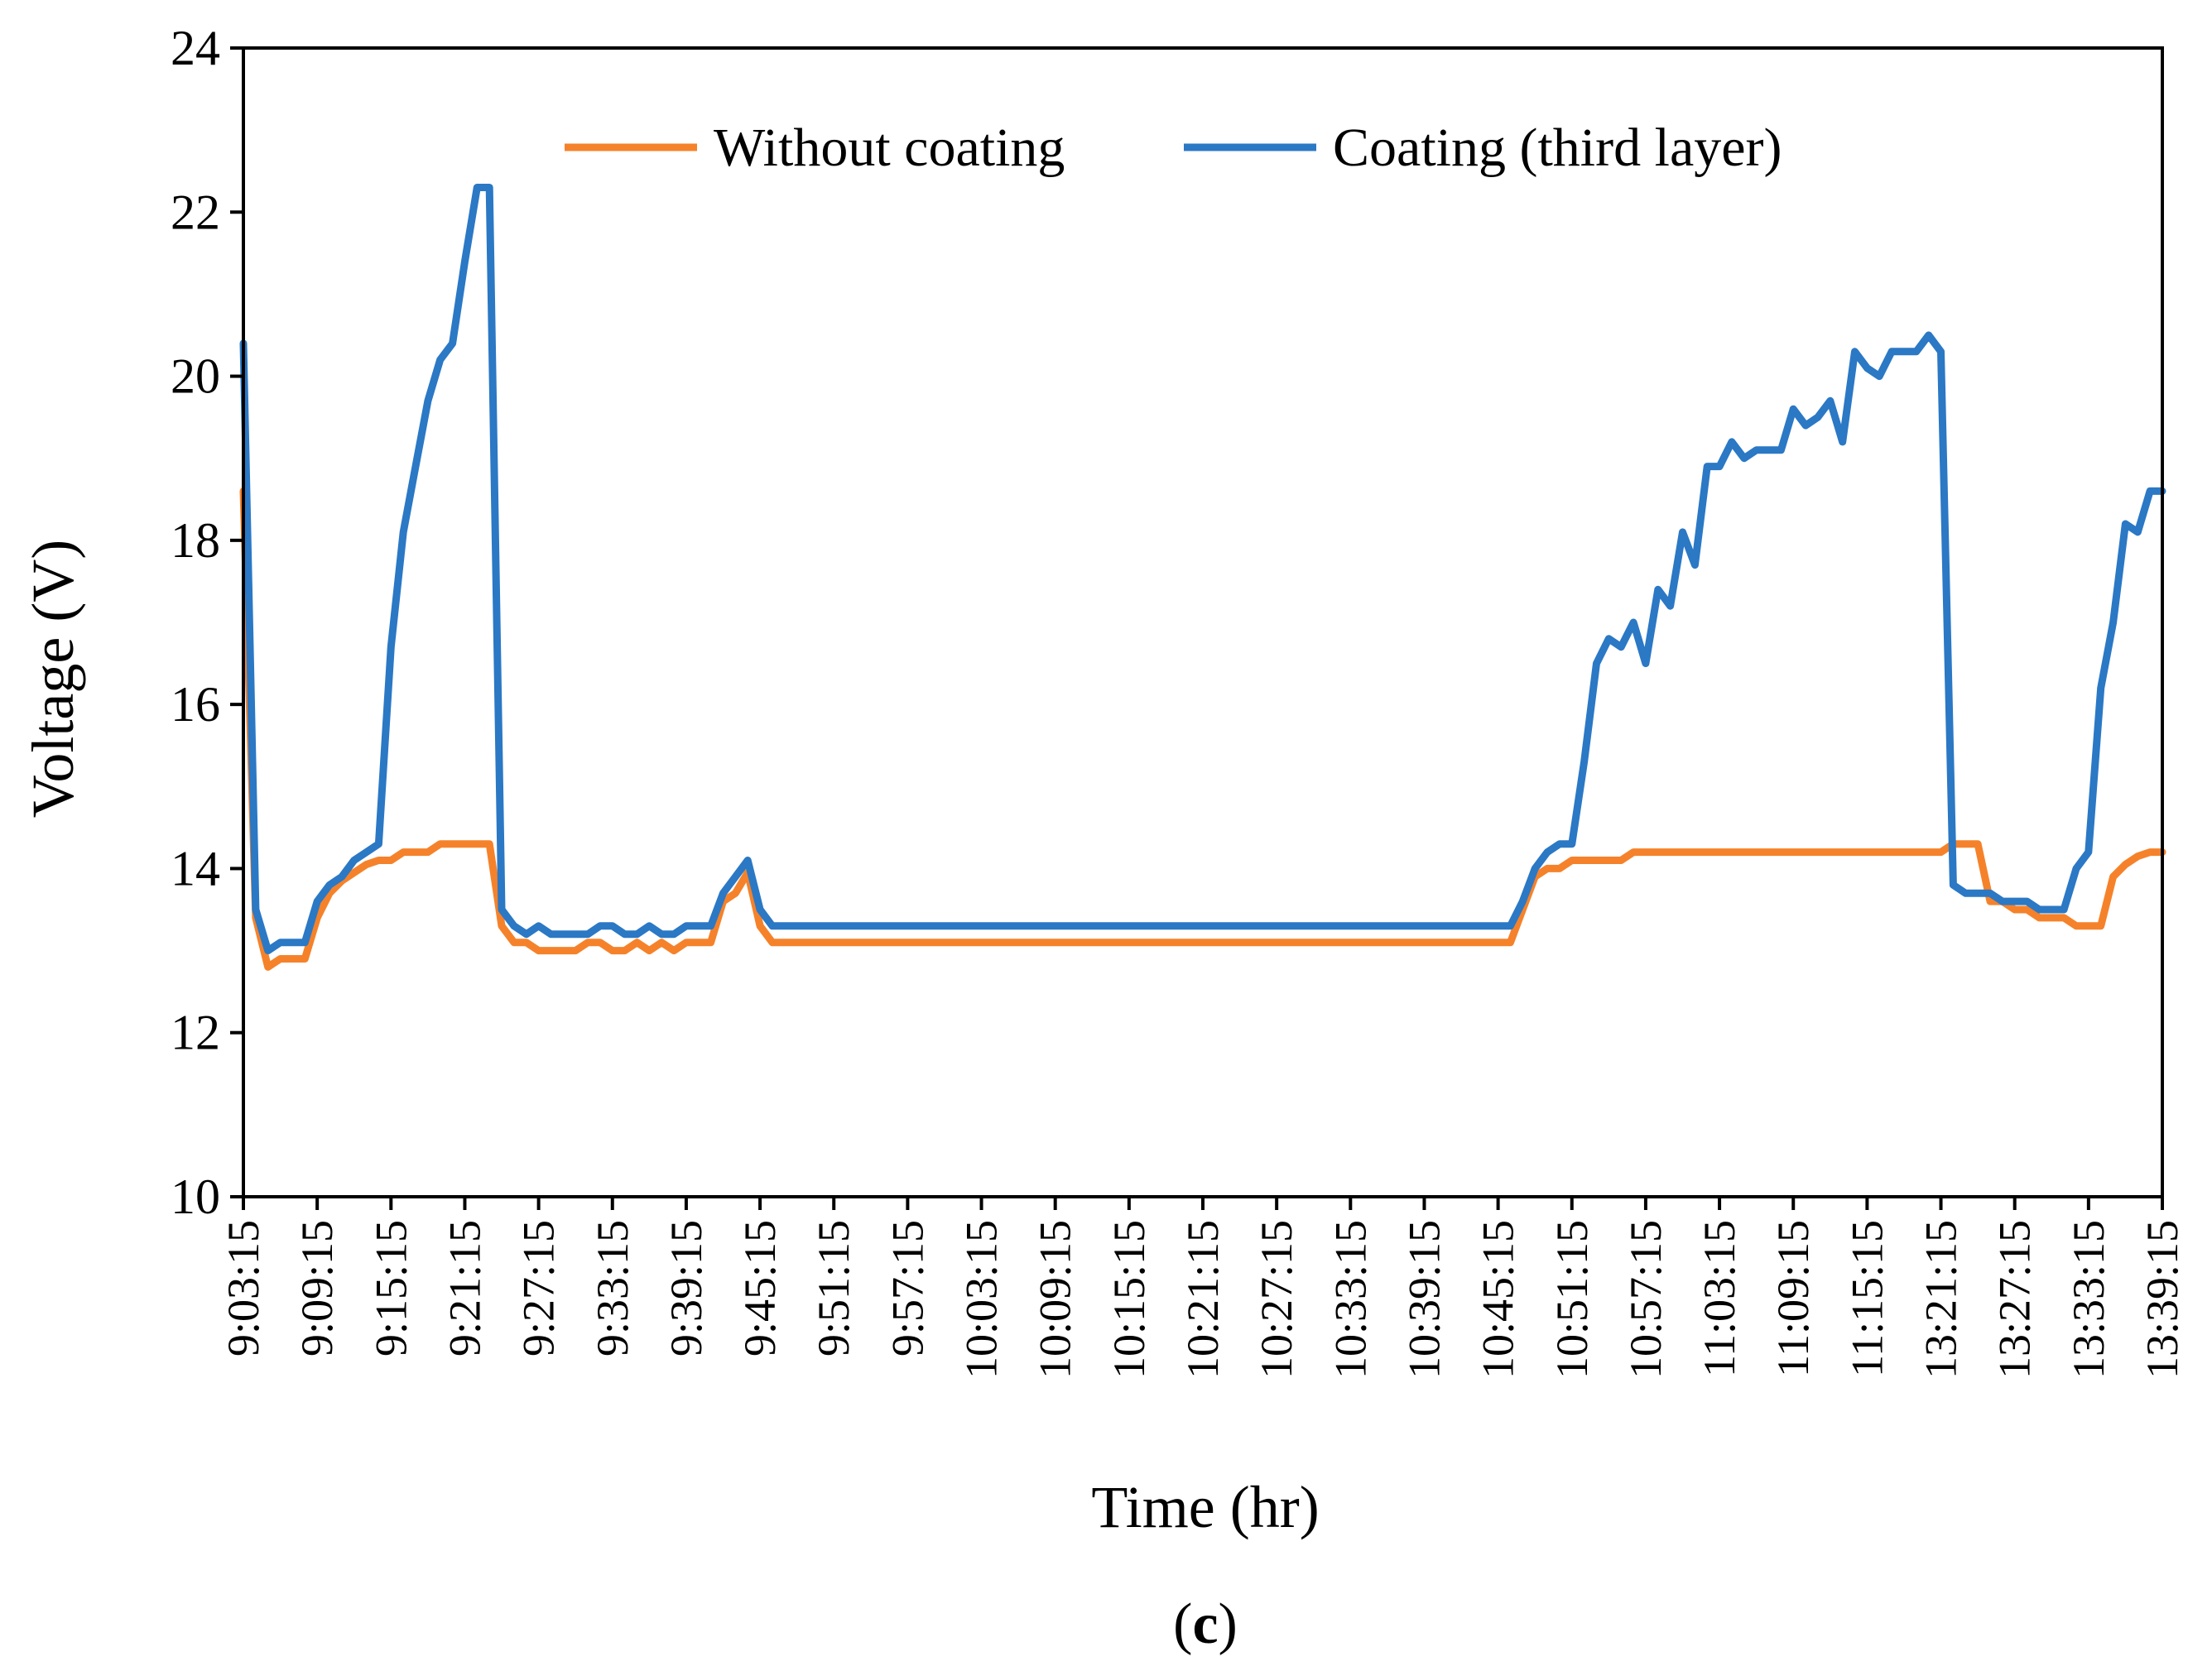 The height and width of the screenshot is (1671, 2212). Describe the element at coordinates (391, 1288) in the screenshot. I see `x-tick-label: 9:15:15` at that location.